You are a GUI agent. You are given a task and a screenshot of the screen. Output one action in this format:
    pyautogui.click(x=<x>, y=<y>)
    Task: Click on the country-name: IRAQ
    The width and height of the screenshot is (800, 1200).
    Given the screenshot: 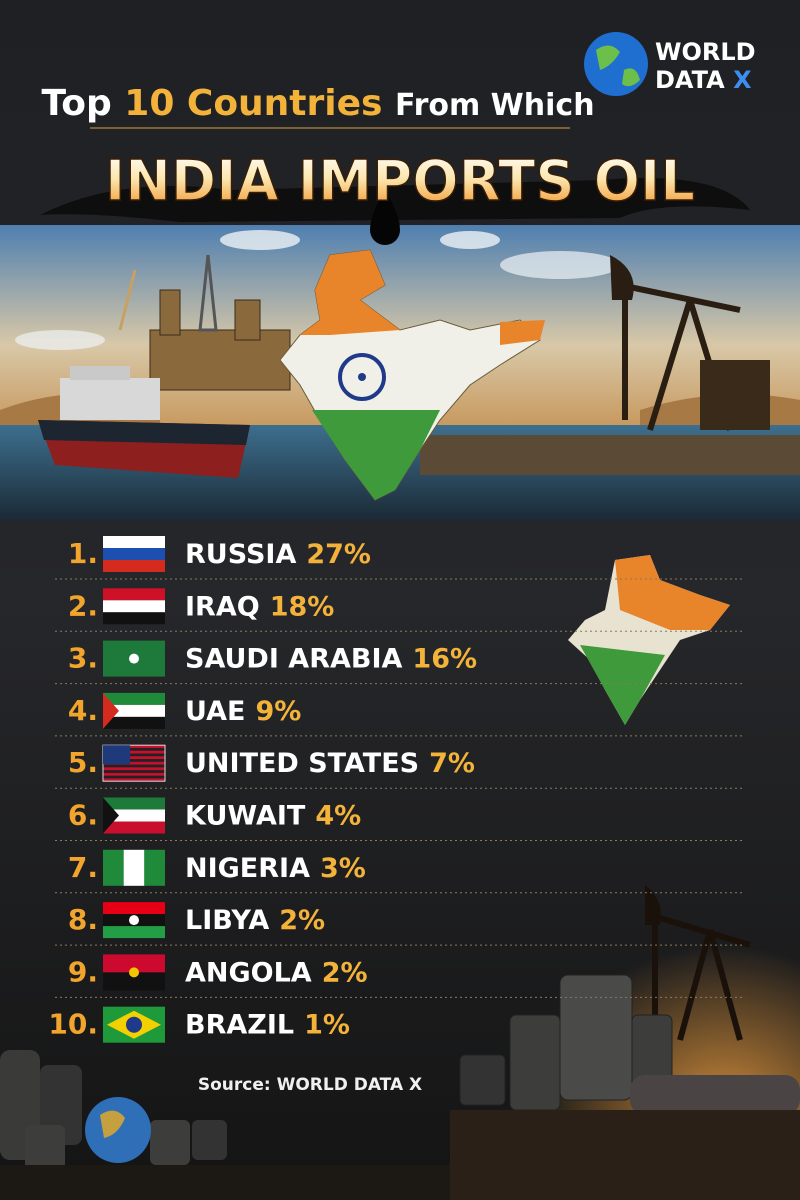 What is the action you would take?
    pyautogui.click(x=222, y=606)
    